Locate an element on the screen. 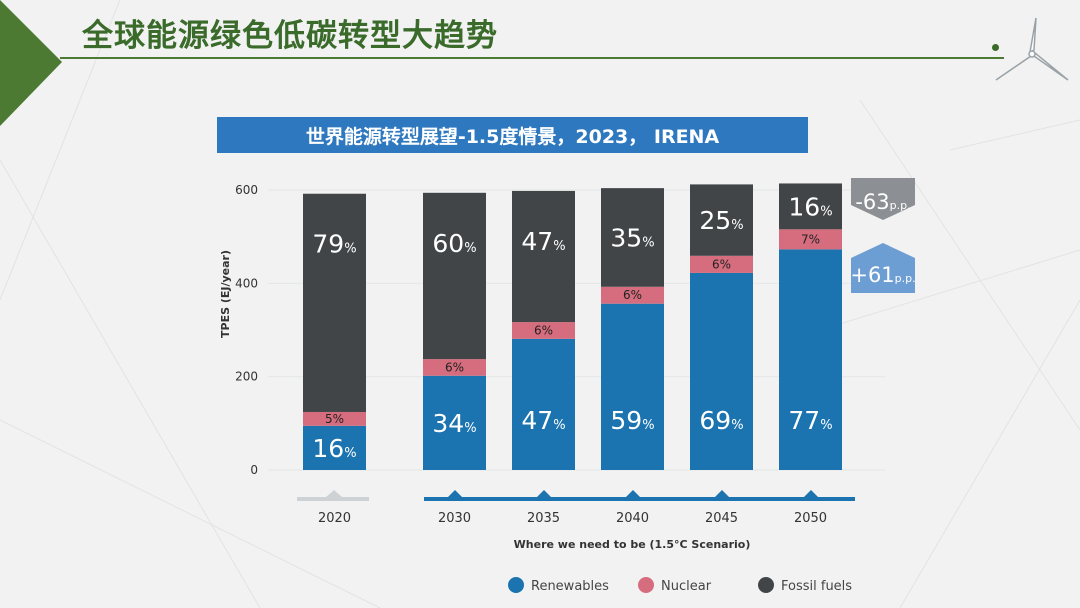 The width and height of the screenshot is (1080, 608). x-tick-label: 2040 is located at coordinates (632, 518).